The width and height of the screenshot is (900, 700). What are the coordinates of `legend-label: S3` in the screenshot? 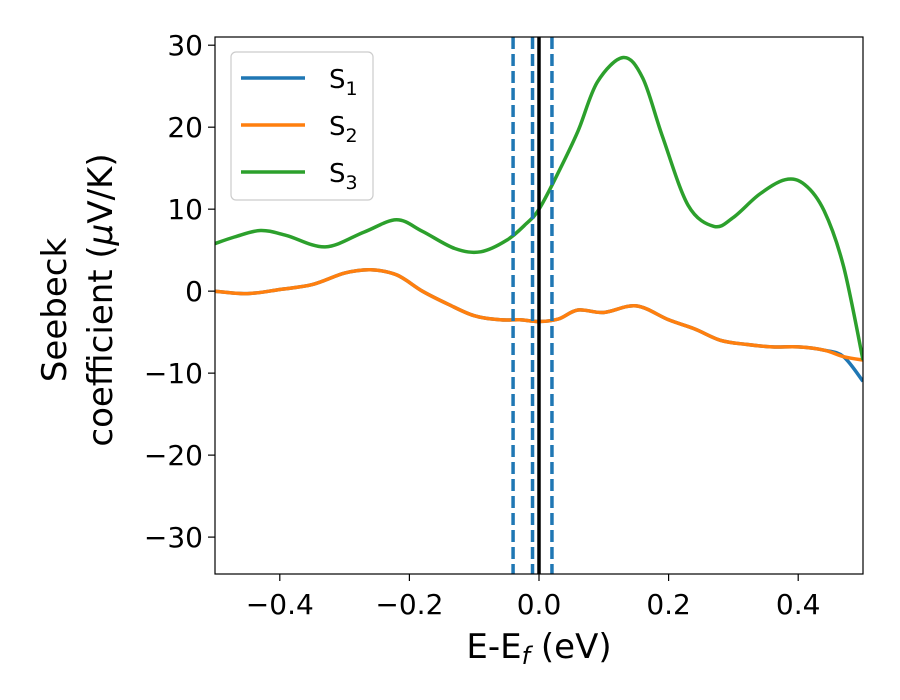 It's located at (343, 176).